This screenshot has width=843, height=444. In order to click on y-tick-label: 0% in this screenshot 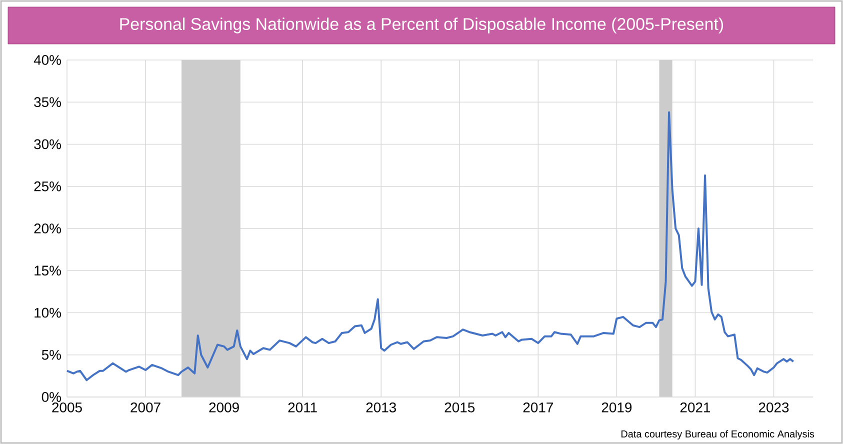, I will do `click(51, 397)`.